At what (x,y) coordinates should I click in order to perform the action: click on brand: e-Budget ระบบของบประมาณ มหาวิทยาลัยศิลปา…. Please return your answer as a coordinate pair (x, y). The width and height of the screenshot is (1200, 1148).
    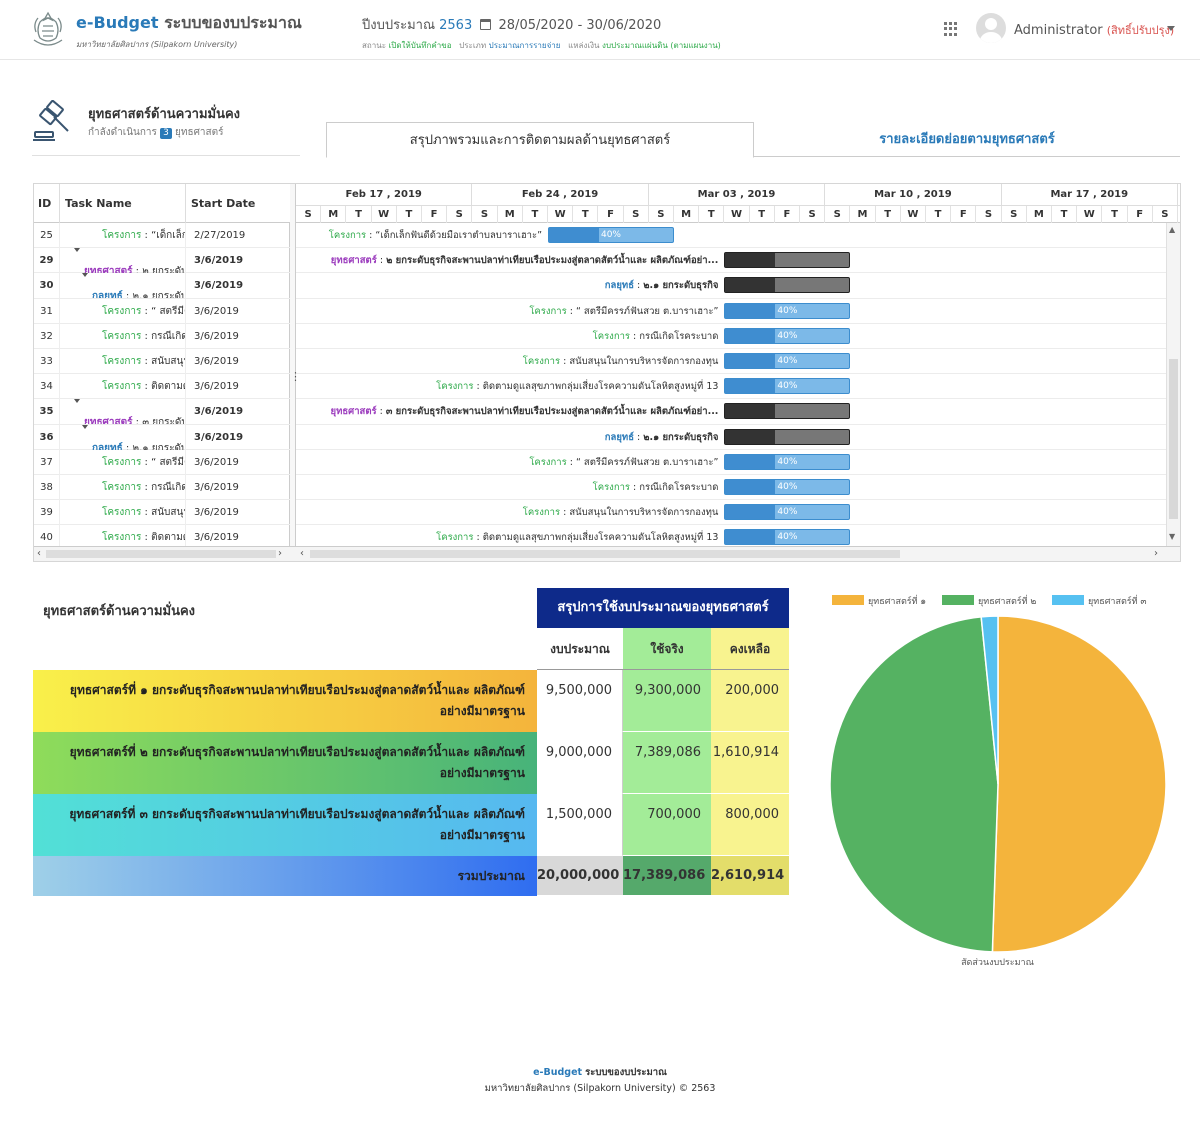
    Looking at the image, I should click on (189, 31).